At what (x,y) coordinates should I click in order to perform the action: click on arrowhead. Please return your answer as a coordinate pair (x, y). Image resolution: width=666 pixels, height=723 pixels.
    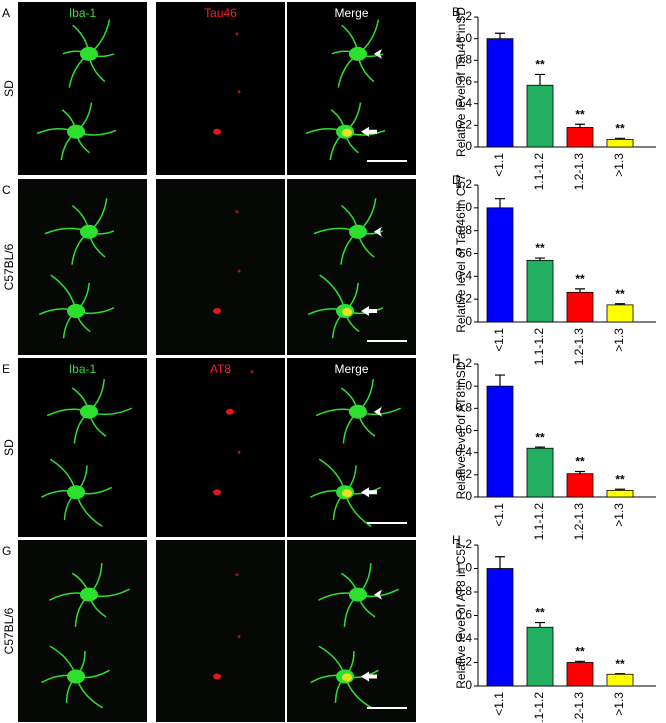
    Looking at the image, I should click on (377, 594).